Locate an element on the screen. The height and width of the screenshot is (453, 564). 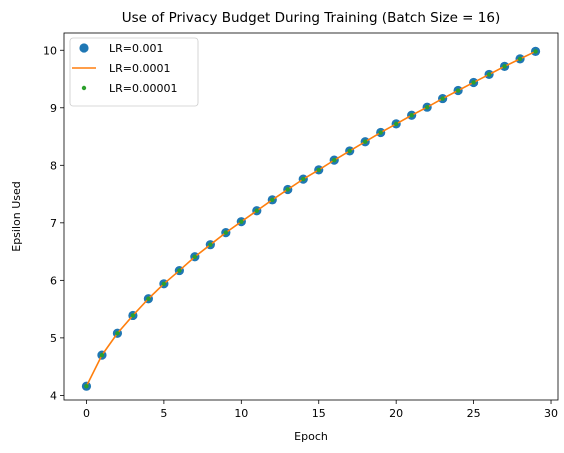
y-tick-label: 10 is located at coordinates (50, 50).